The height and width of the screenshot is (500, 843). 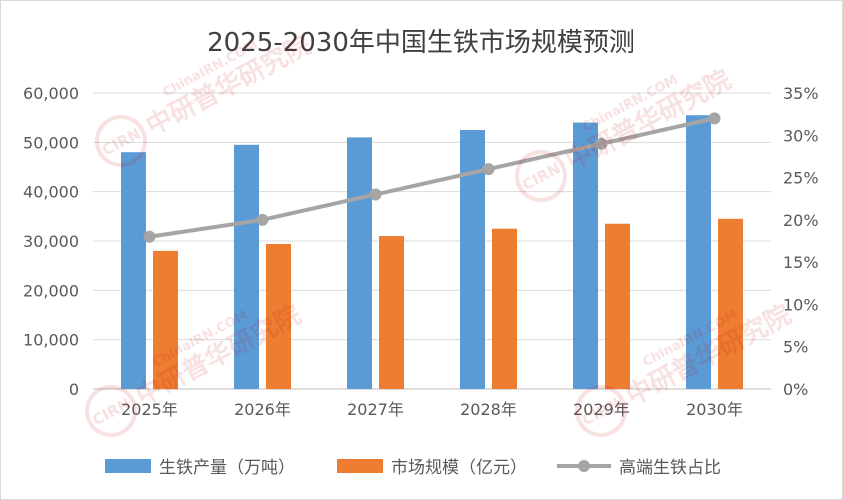 I want to click on right-tick-label: 15%, so click(x=801, y=262).